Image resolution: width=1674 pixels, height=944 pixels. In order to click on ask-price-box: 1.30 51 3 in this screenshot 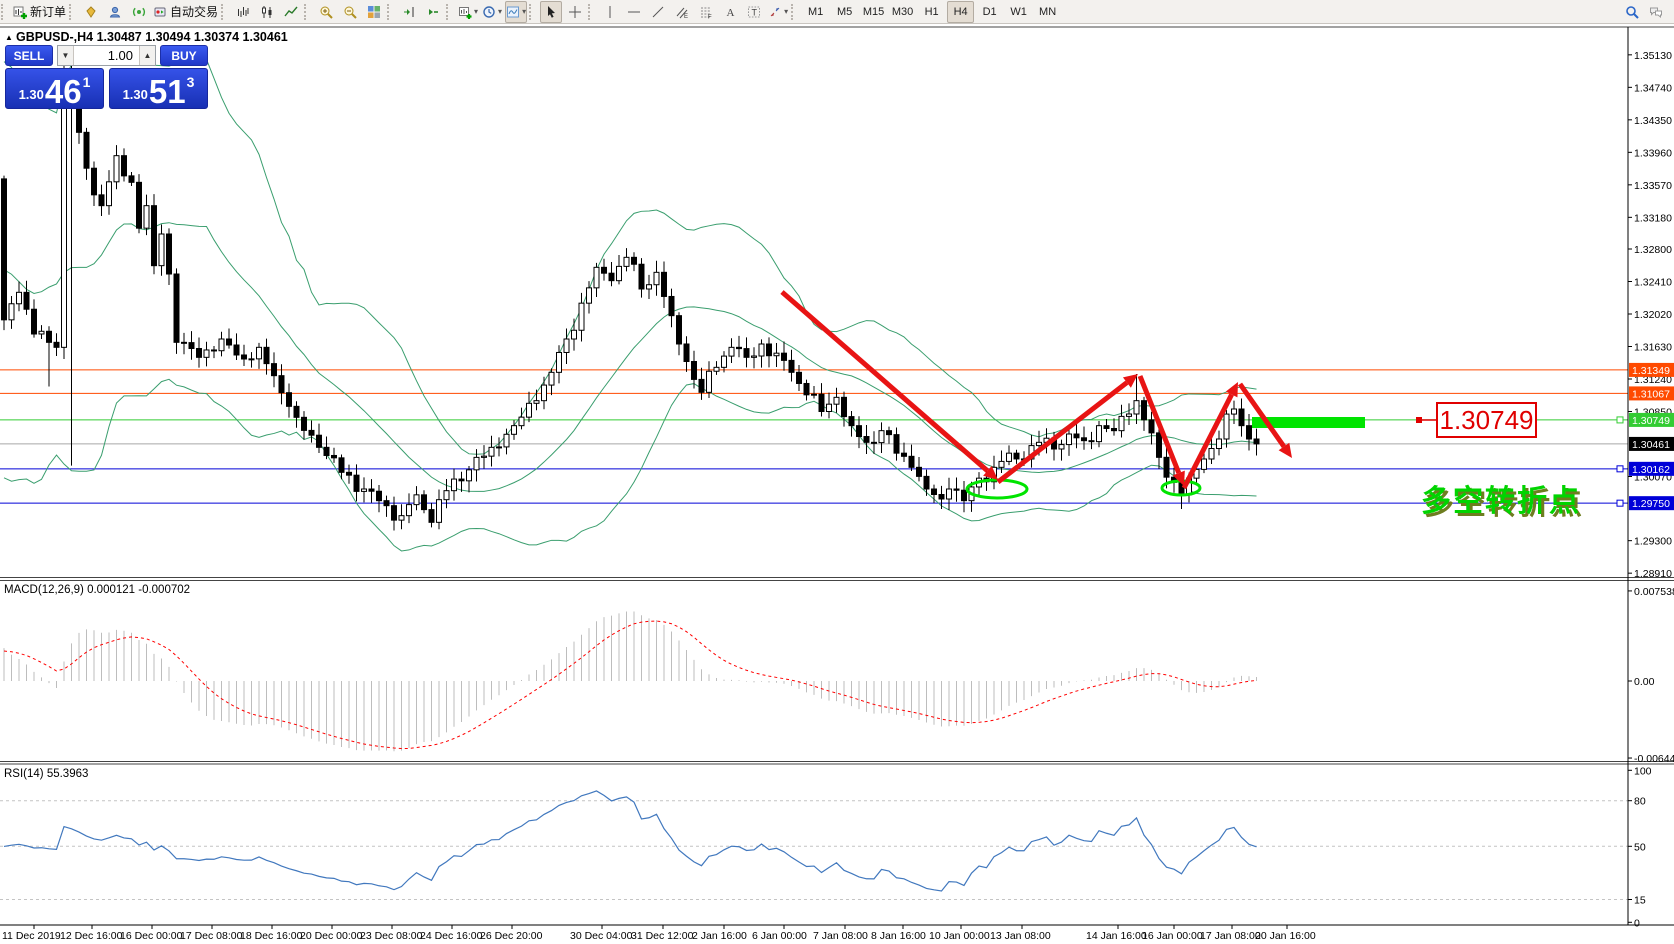, I will do `click(158, 88)`.